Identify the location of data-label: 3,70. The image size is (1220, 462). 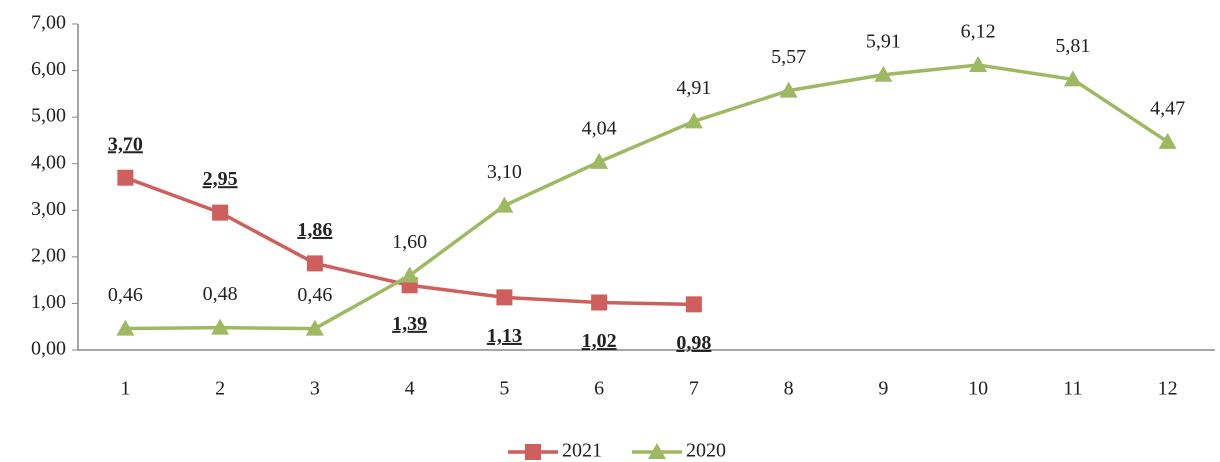
(125, 144).